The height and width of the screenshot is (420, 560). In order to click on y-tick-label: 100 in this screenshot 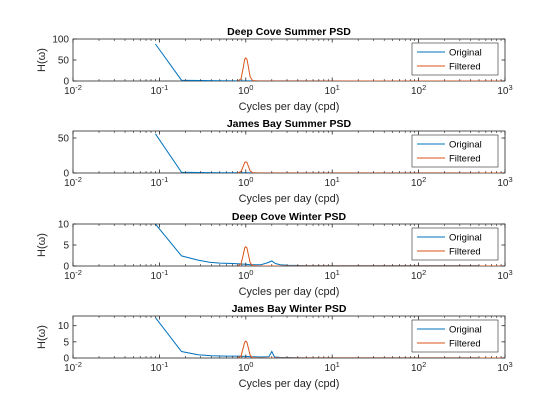, I will do `click(60, 40)`.